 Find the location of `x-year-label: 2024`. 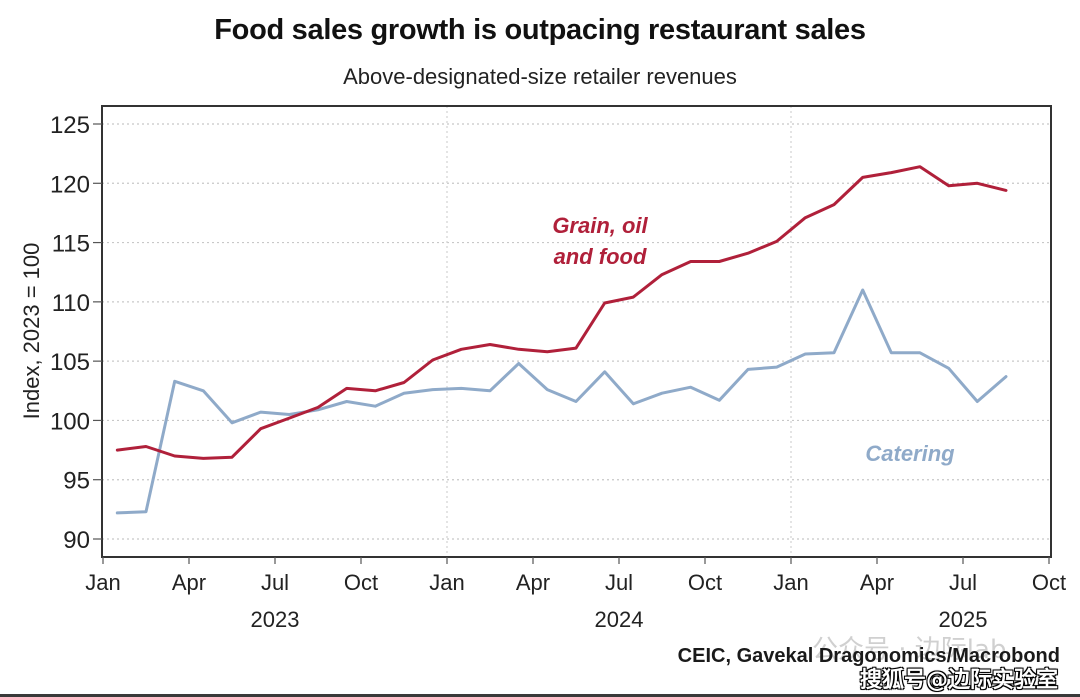

x-year-label: 2024 is located at coordinates (619, 619).